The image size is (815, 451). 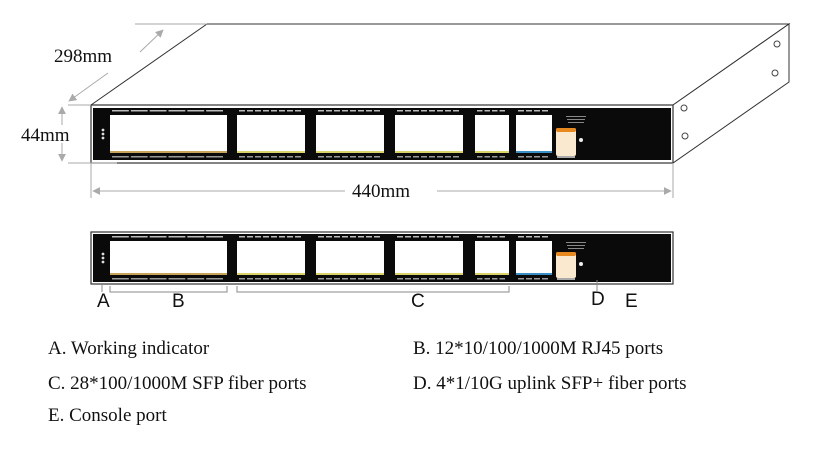 What do you see at coordinates (730, 90) in the screenshot?
I see `screw-icon` at bounding box center [730, 90].